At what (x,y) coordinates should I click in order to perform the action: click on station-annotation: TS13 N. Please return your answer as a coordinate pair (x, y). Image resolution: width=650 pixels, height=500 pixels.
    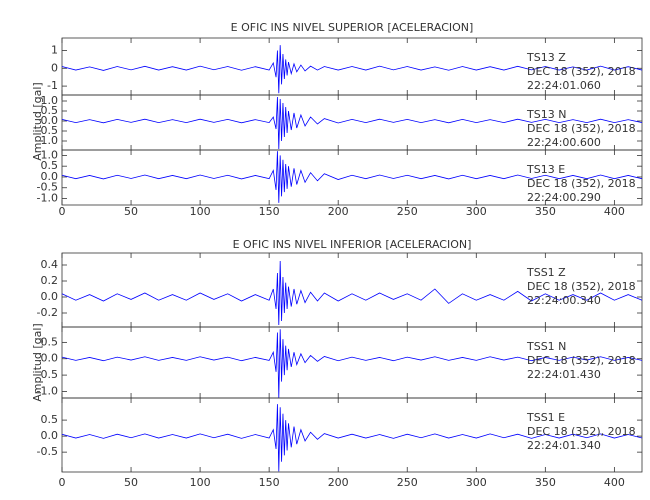
    Looking at the image, I should click on (546, 114).